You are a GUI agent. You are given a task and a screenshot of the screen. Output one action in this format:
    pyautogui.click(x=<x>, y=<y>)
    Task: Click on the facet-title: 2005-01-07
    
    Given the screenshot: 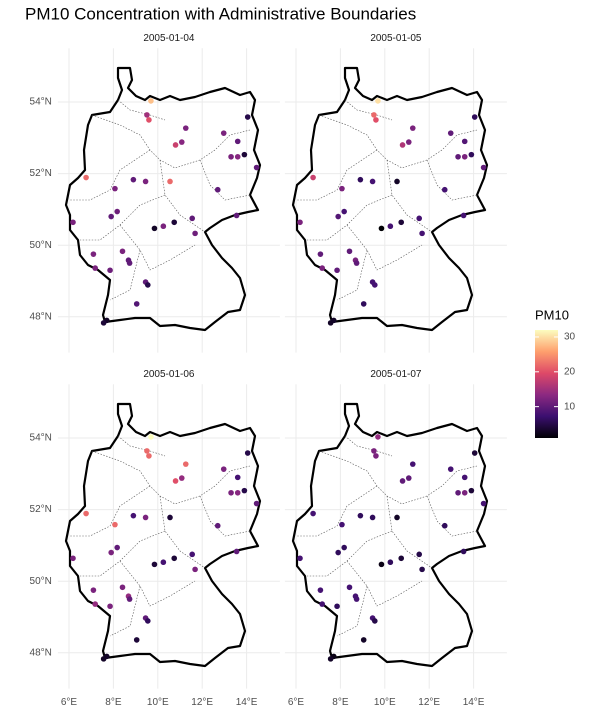 What is the action you would take?
    pyautogui.click(x=396, y=374)
    